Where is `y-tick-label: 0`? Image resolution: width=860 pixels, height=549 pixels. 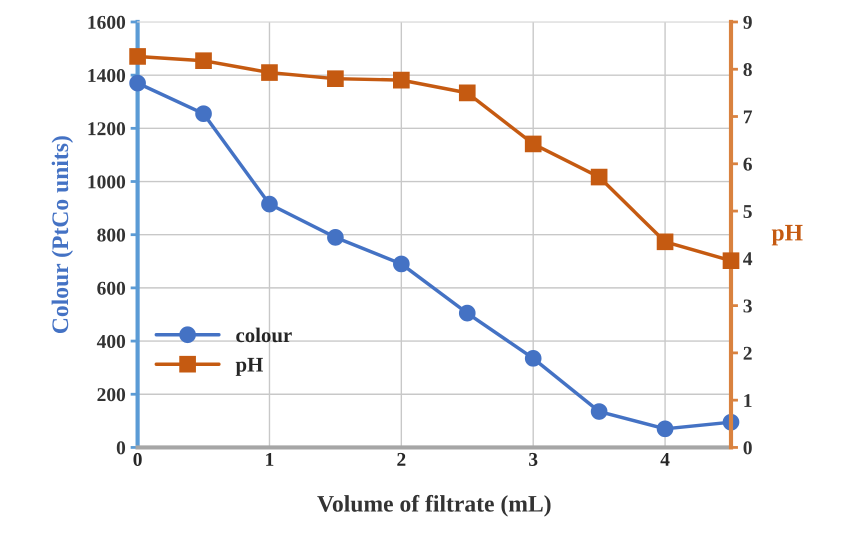 y-tick-label: 0 is located at coordinates (121, 447).